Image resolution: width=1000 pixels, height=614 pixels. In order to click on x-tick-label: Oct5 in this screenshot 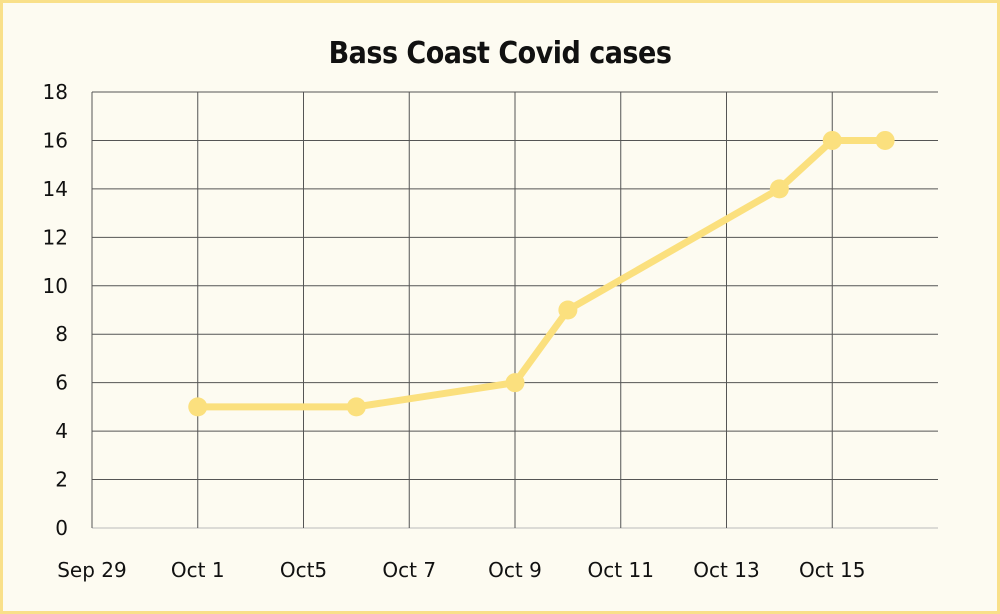, I will do `click(303, 570)`.